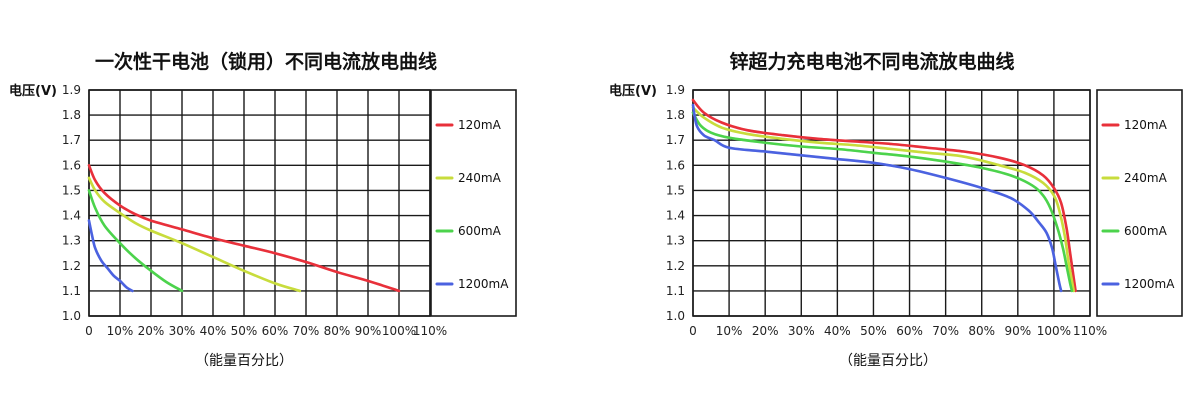 Image resolution: width=1200 pixels, height=410 pixels. I want to click on chart-title: 一次性干电池（锁用）不同电流放电曲线, so click(266, 61).